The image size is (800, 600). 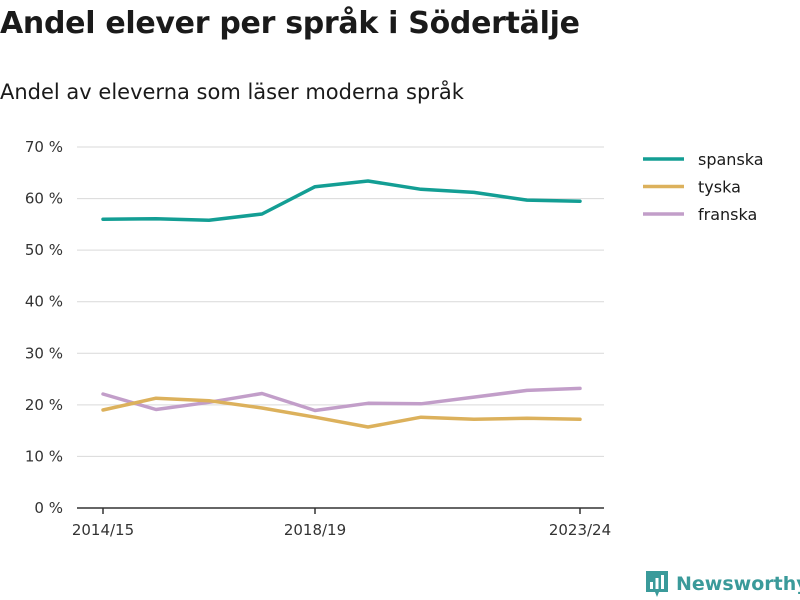 What do you see at coordinates (48, 508) in the screenshot?
I see `y-tick-label: 0 %` at bounding box center [48, 508].